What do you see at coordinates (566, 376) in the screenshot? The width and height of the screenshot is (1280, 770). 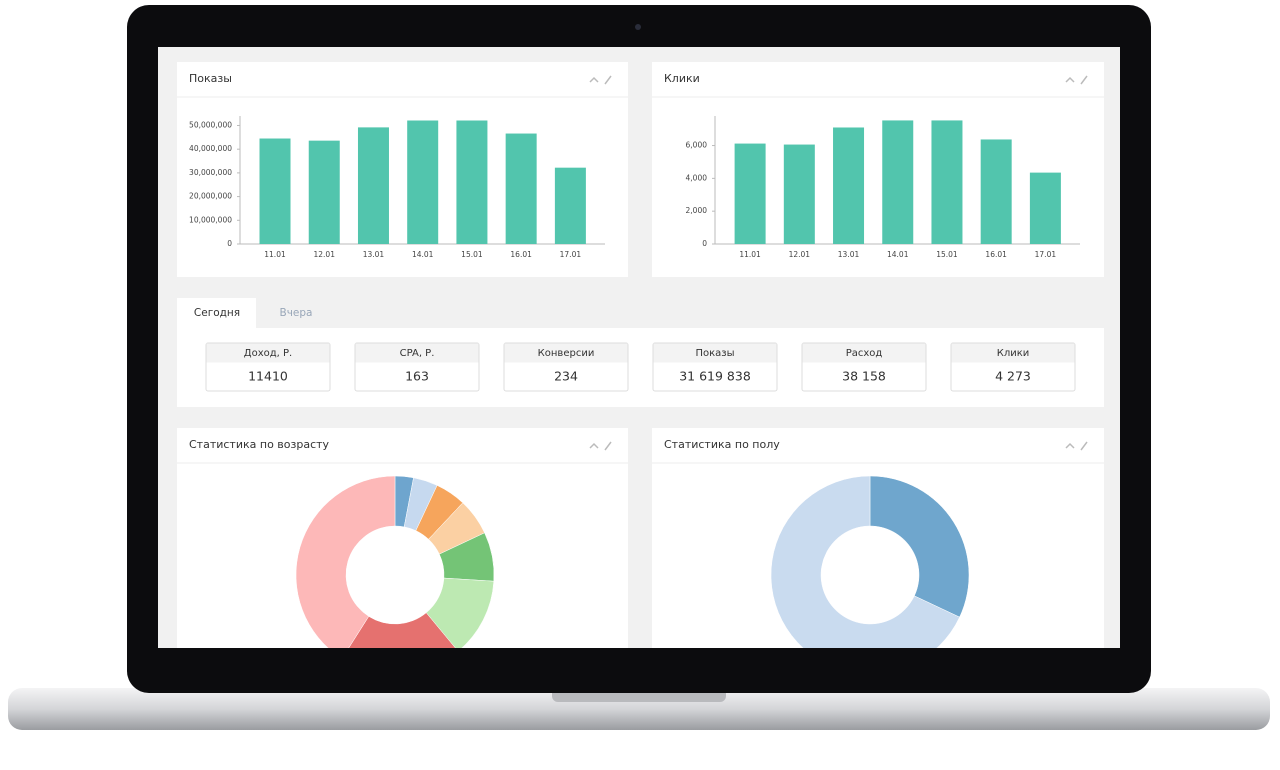 I see `metric-value: 234` at bounding box center [566, 376].